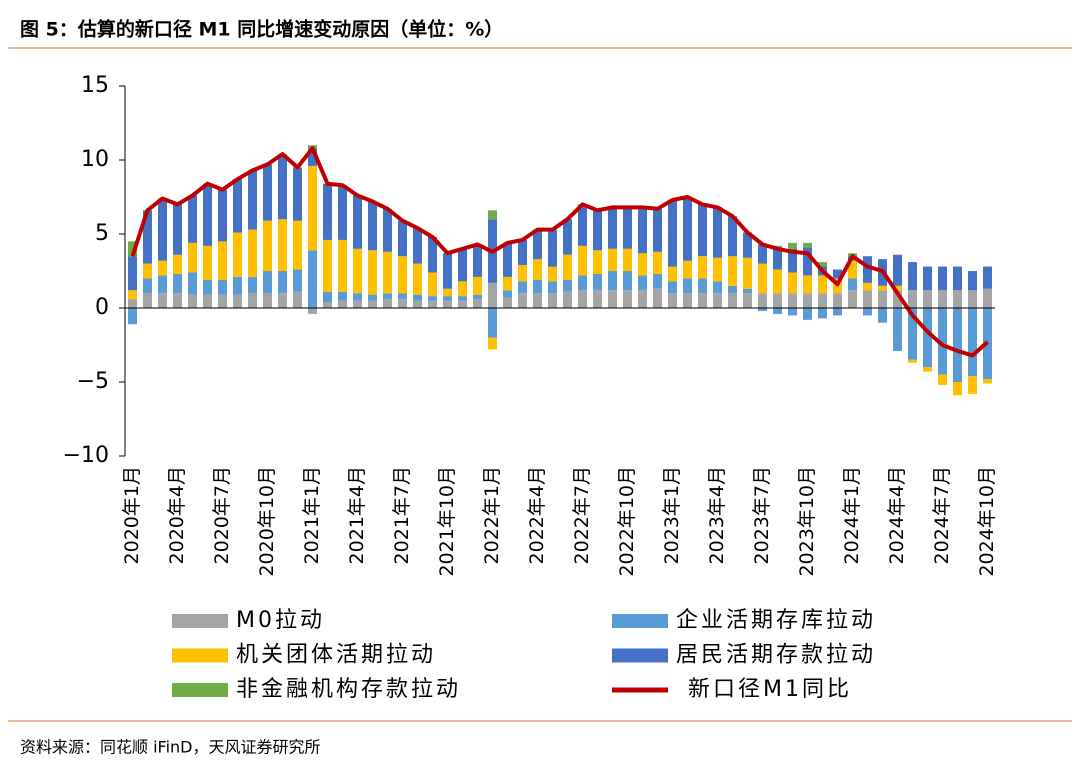 Image resolution: width=1080 pixels, height=779 pixels. What do you see at coordinates (447, 521) in the screenshot?
I see `x-tick-label: 2021年10月` at bounding box center [447, 521].